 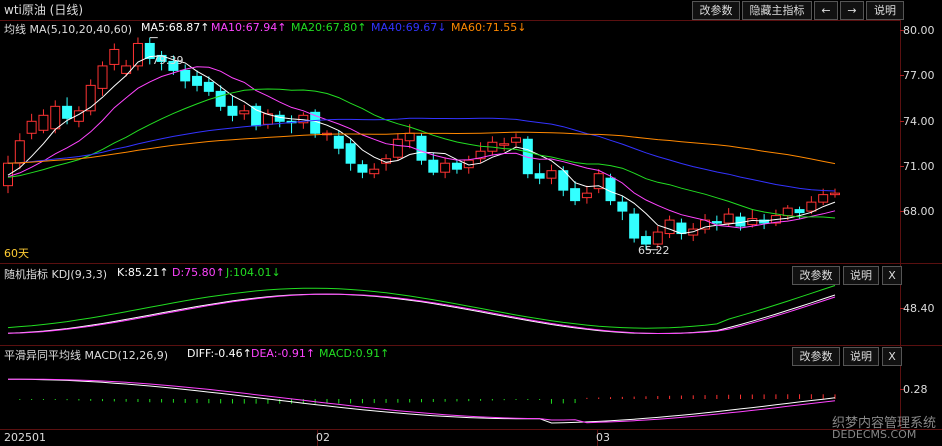 What do you see at coordinates (249, 27) in the screenshot?
I see `ma10-value: MA10:67.94↑` at bounding box center [249, 27].